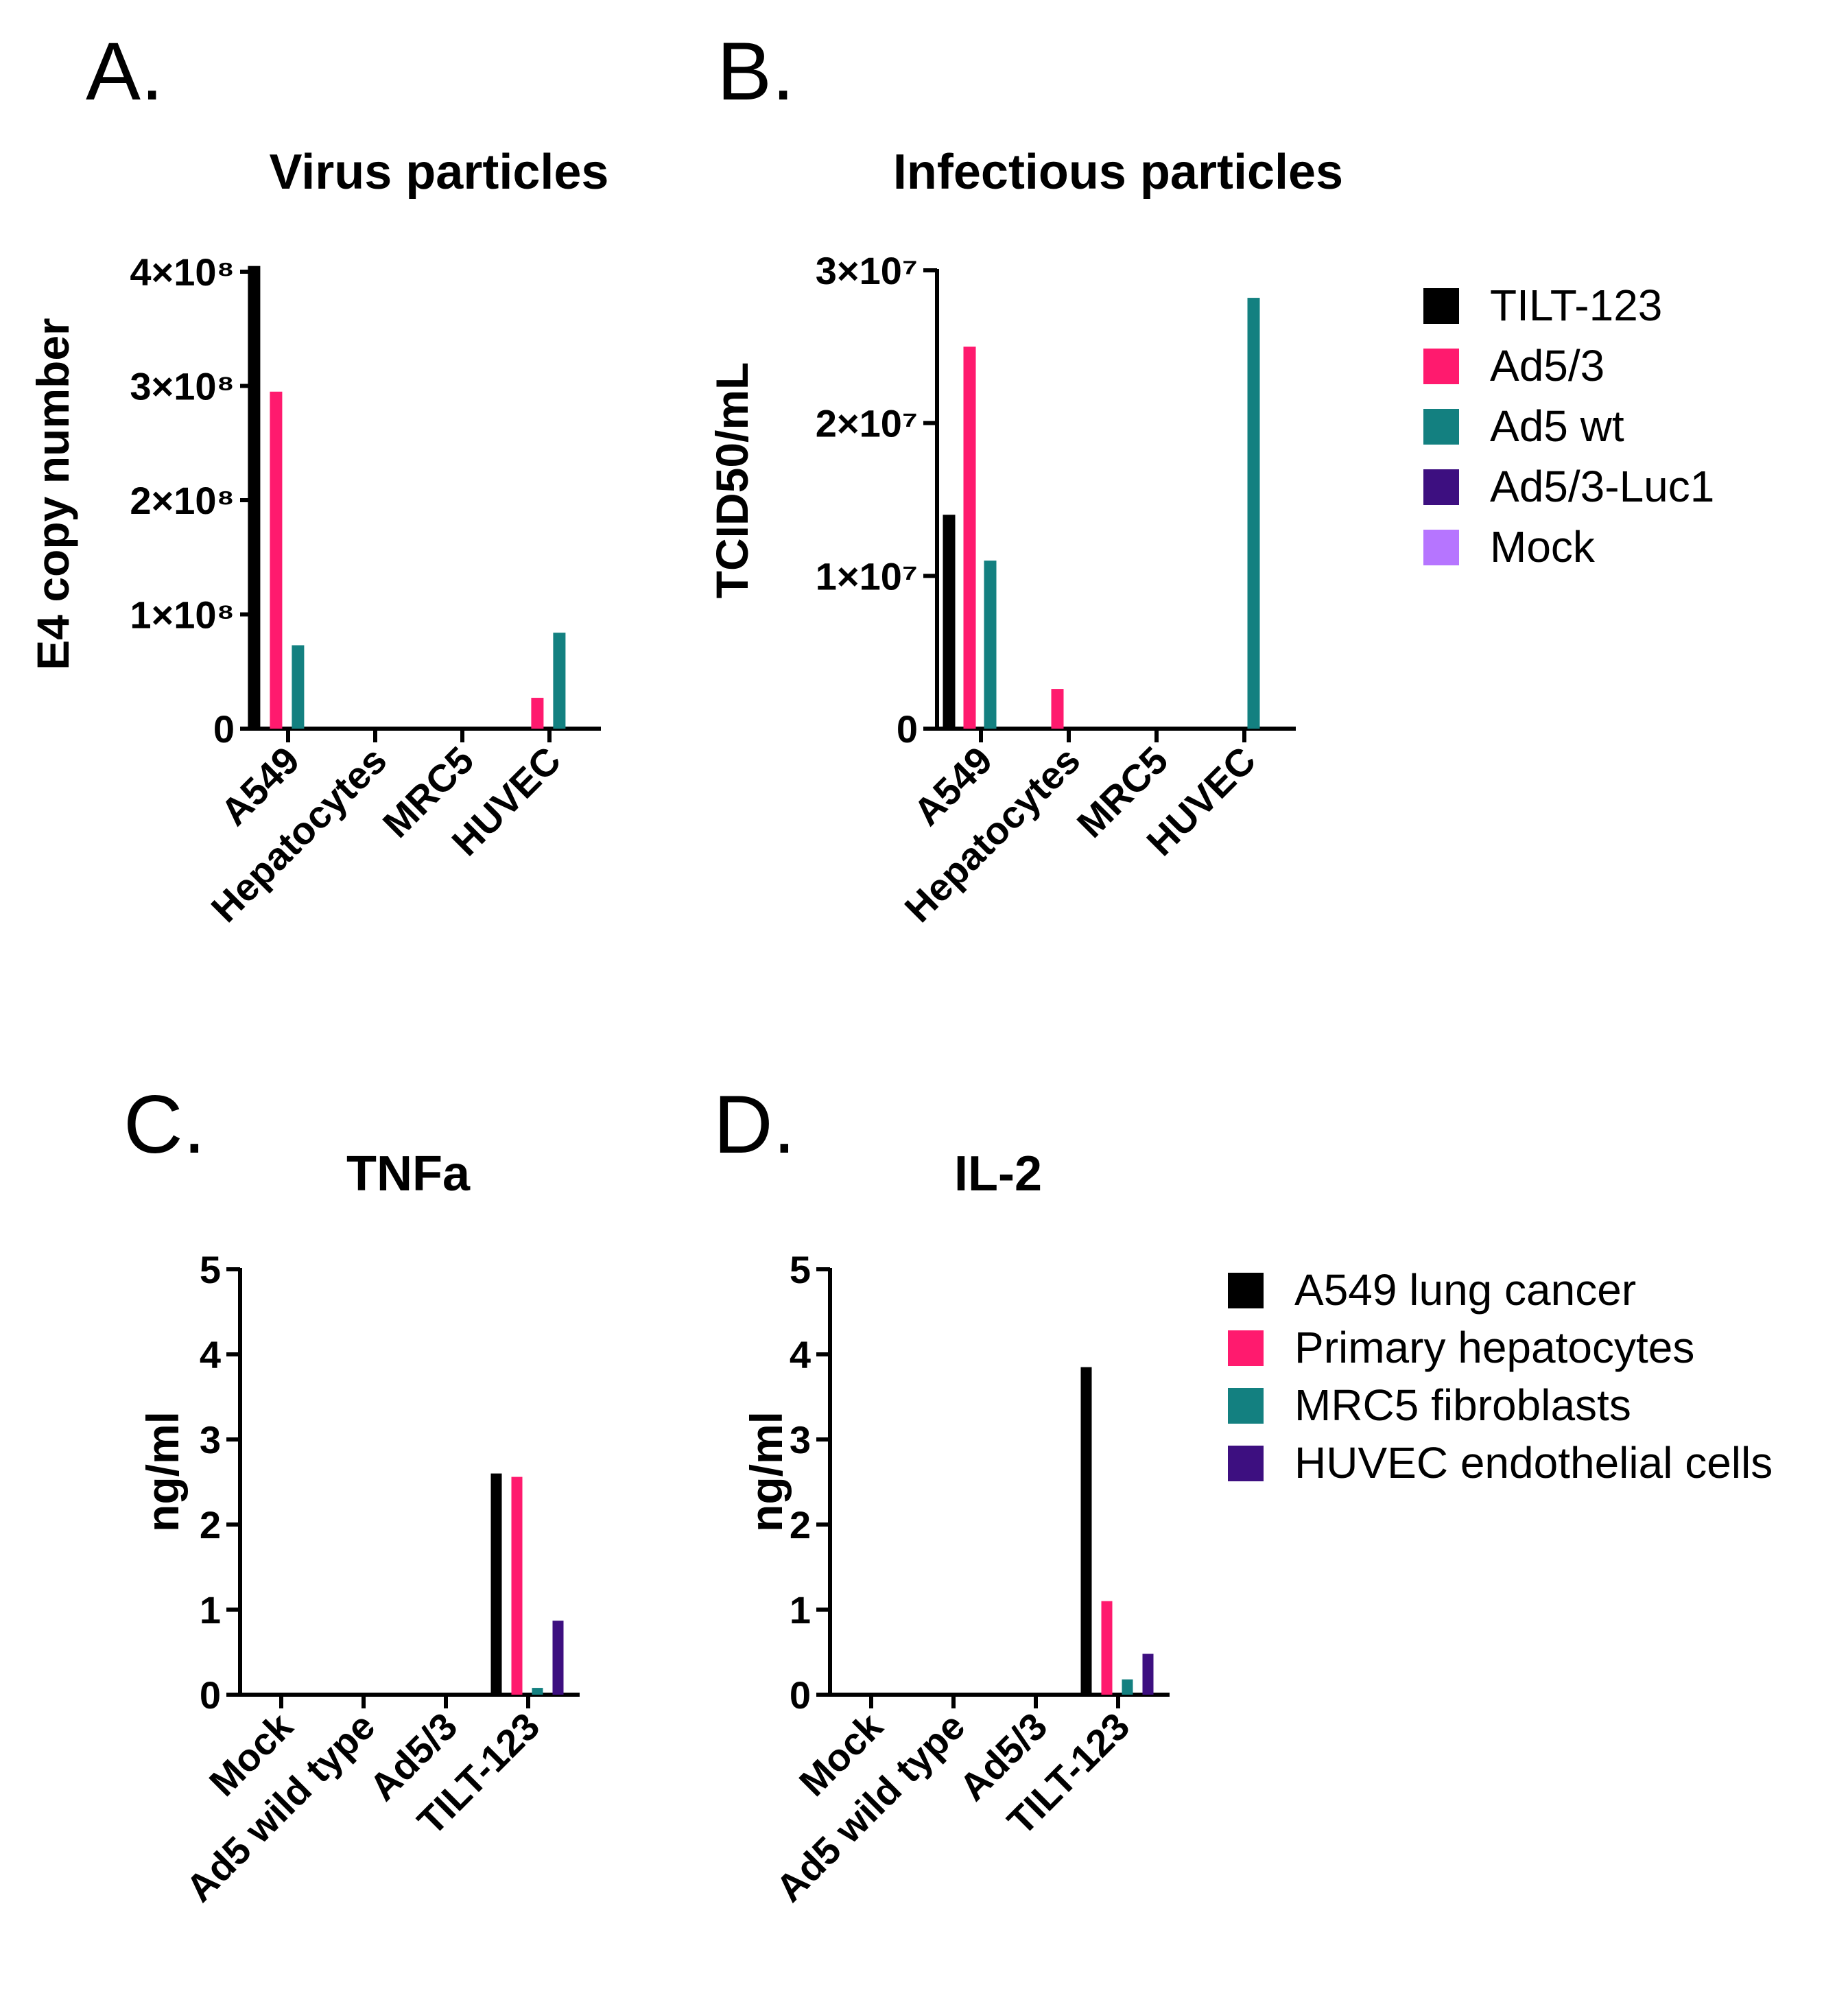 Image resolution: width=1848 pixels, height=2000 pixels. What do you see at coordinates (1246, 1406) in the screenshot?
I see `legend-swatch-mrc5-fibroblasts` at bounding box center [1246, 1406].